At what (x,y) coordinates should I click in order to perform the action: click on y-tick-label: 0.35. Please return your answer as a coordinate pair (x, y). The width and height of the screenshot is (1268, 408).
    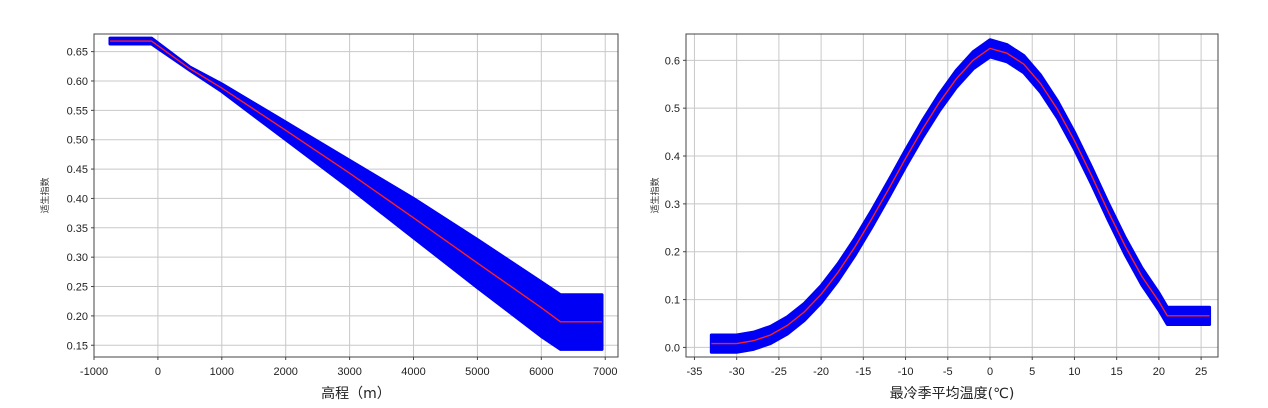
    Looking at the image, I should click on (77, 229).